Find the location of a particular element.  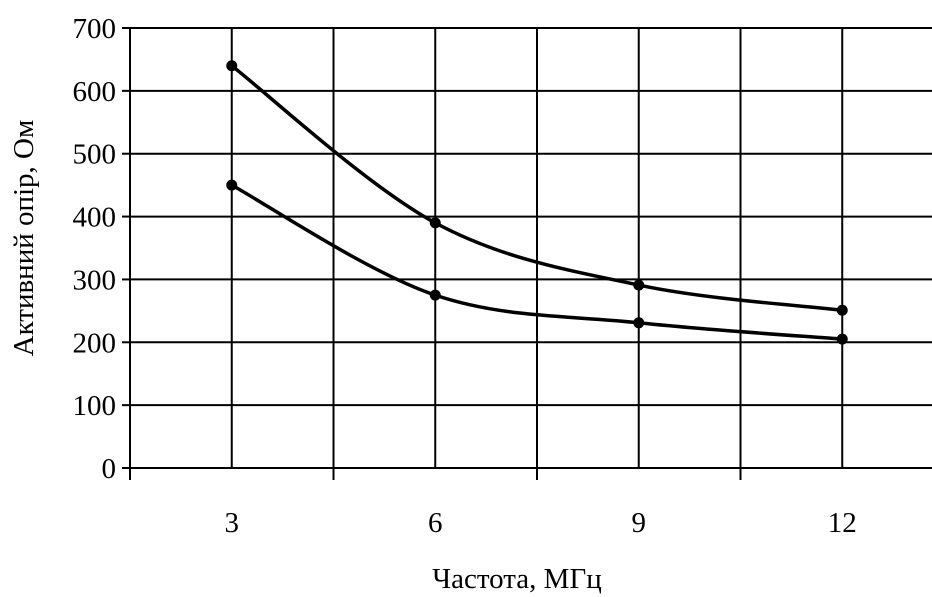

y-tick-label: 400 is located at coordinates (95, 218).